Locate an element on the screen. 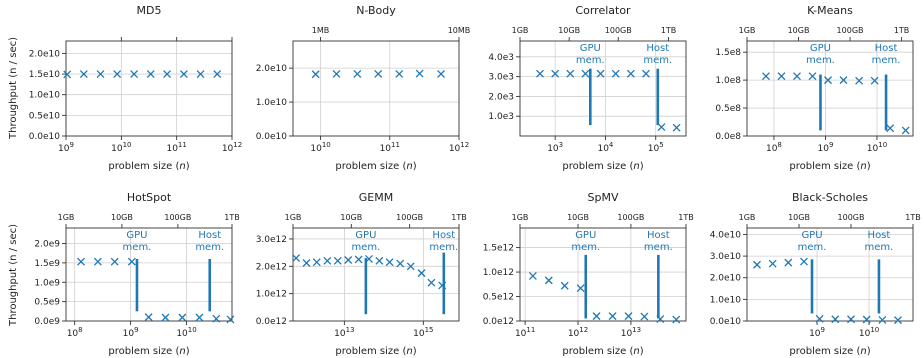 The image size is (924, 358). y-tick-label: 1.5e9 is located at coordinates (47, 264).